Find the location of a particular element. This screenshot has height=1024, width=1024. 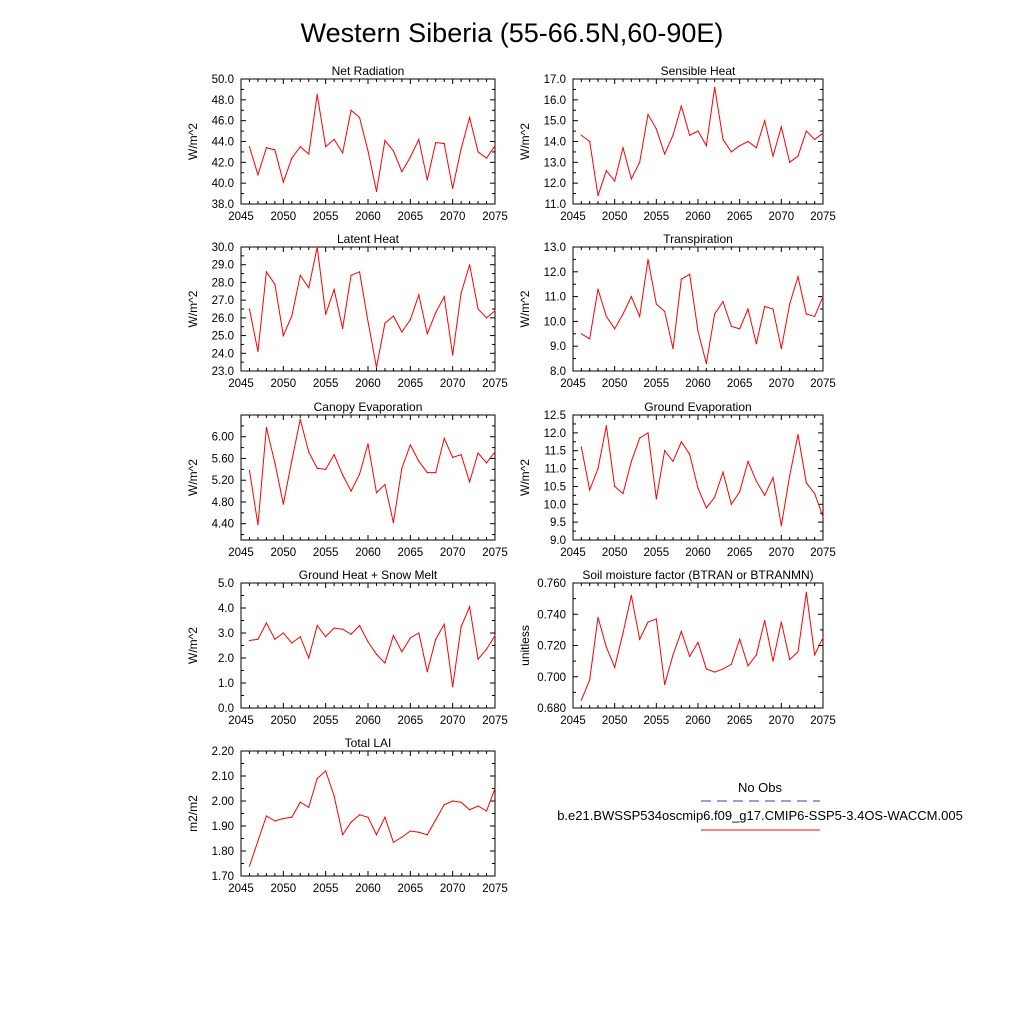

y-tick-label: 4.80 is located at coordinates (223, 503).